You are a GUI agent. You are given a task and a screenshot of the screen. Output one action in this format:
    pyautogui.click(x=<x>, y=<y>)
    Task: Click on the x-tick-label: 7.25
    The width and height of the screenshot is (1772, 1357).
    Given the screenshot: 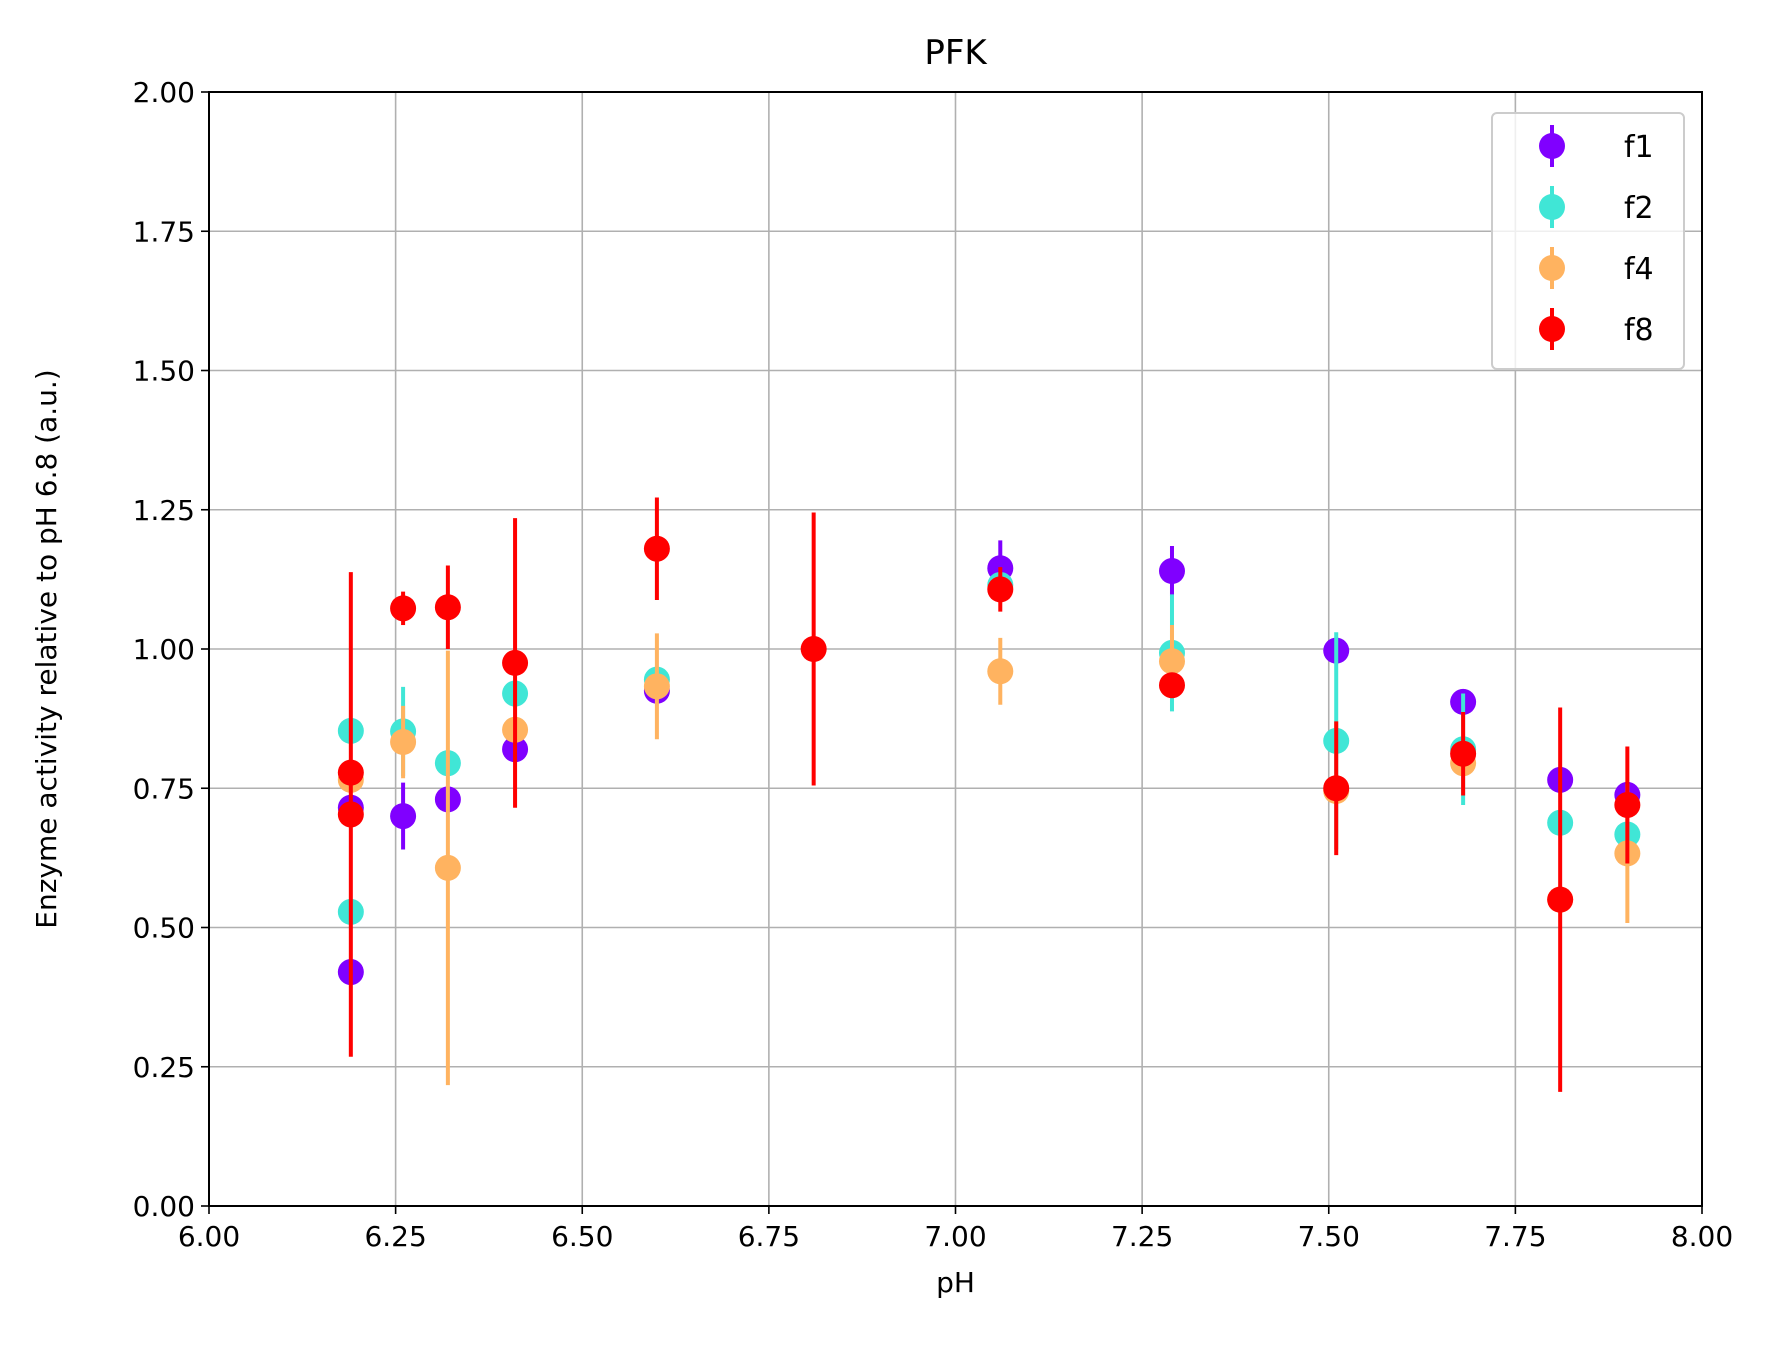 What is the action you would take?
    pyautogui.click(x=1142, y=1236)
    